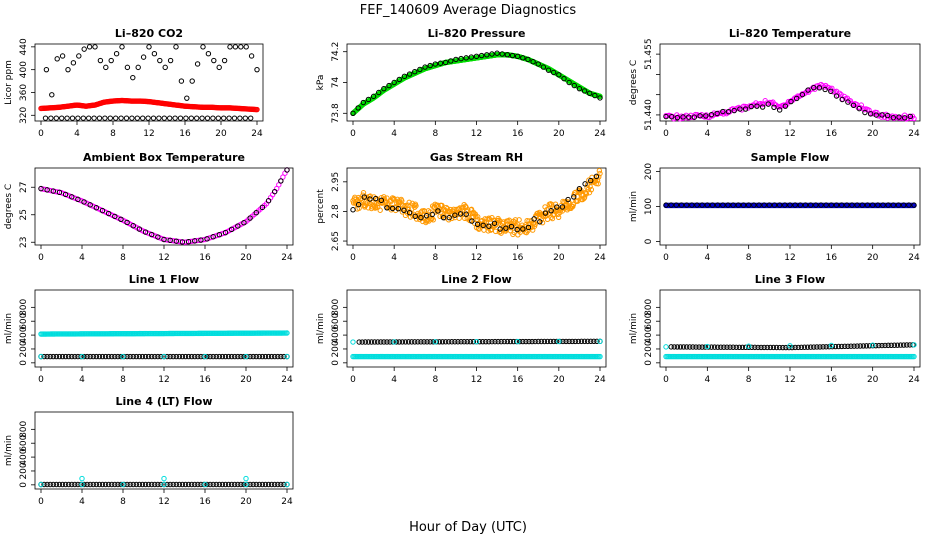  What do you see at coordinates (205, 502) in the screenshot?
I see `x-tick-label: 16` at bounding box center [205, 502].